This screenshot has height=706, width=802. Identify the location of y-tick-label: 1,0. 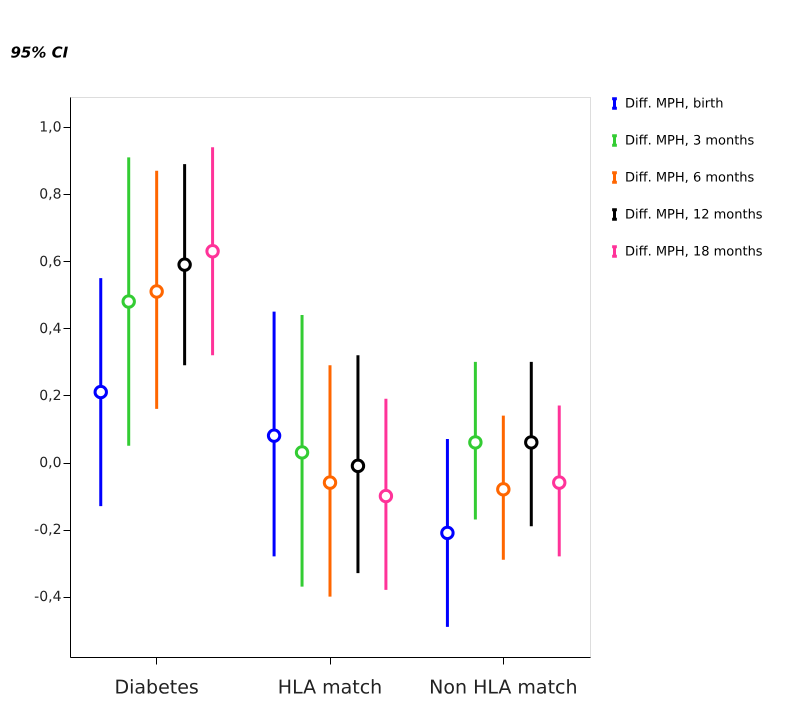
(50, 128).